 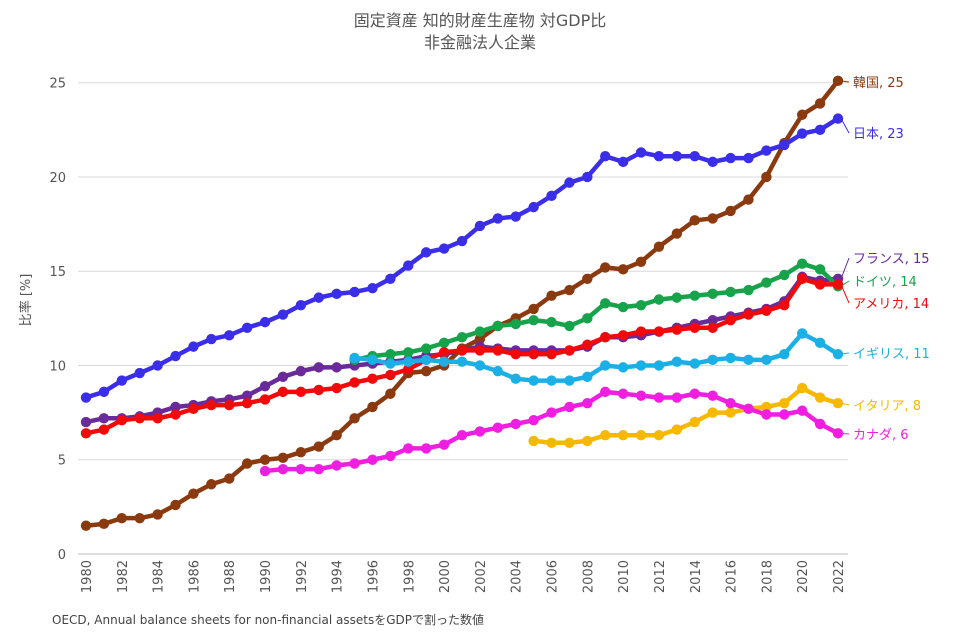 I want to click on y-tick-label: 20, so click(x=57, y=178).